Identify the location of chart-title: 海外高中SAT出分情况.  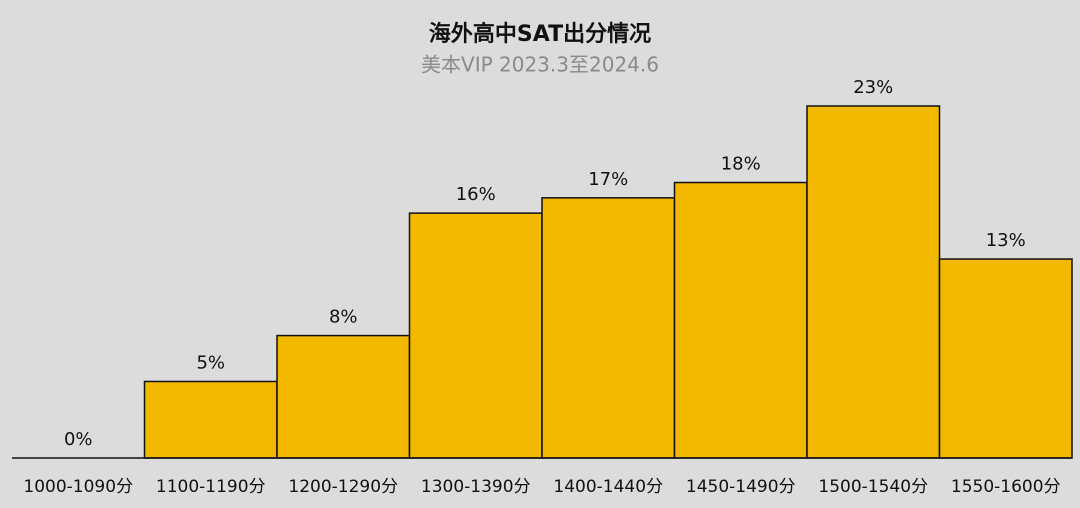
(540, 34).